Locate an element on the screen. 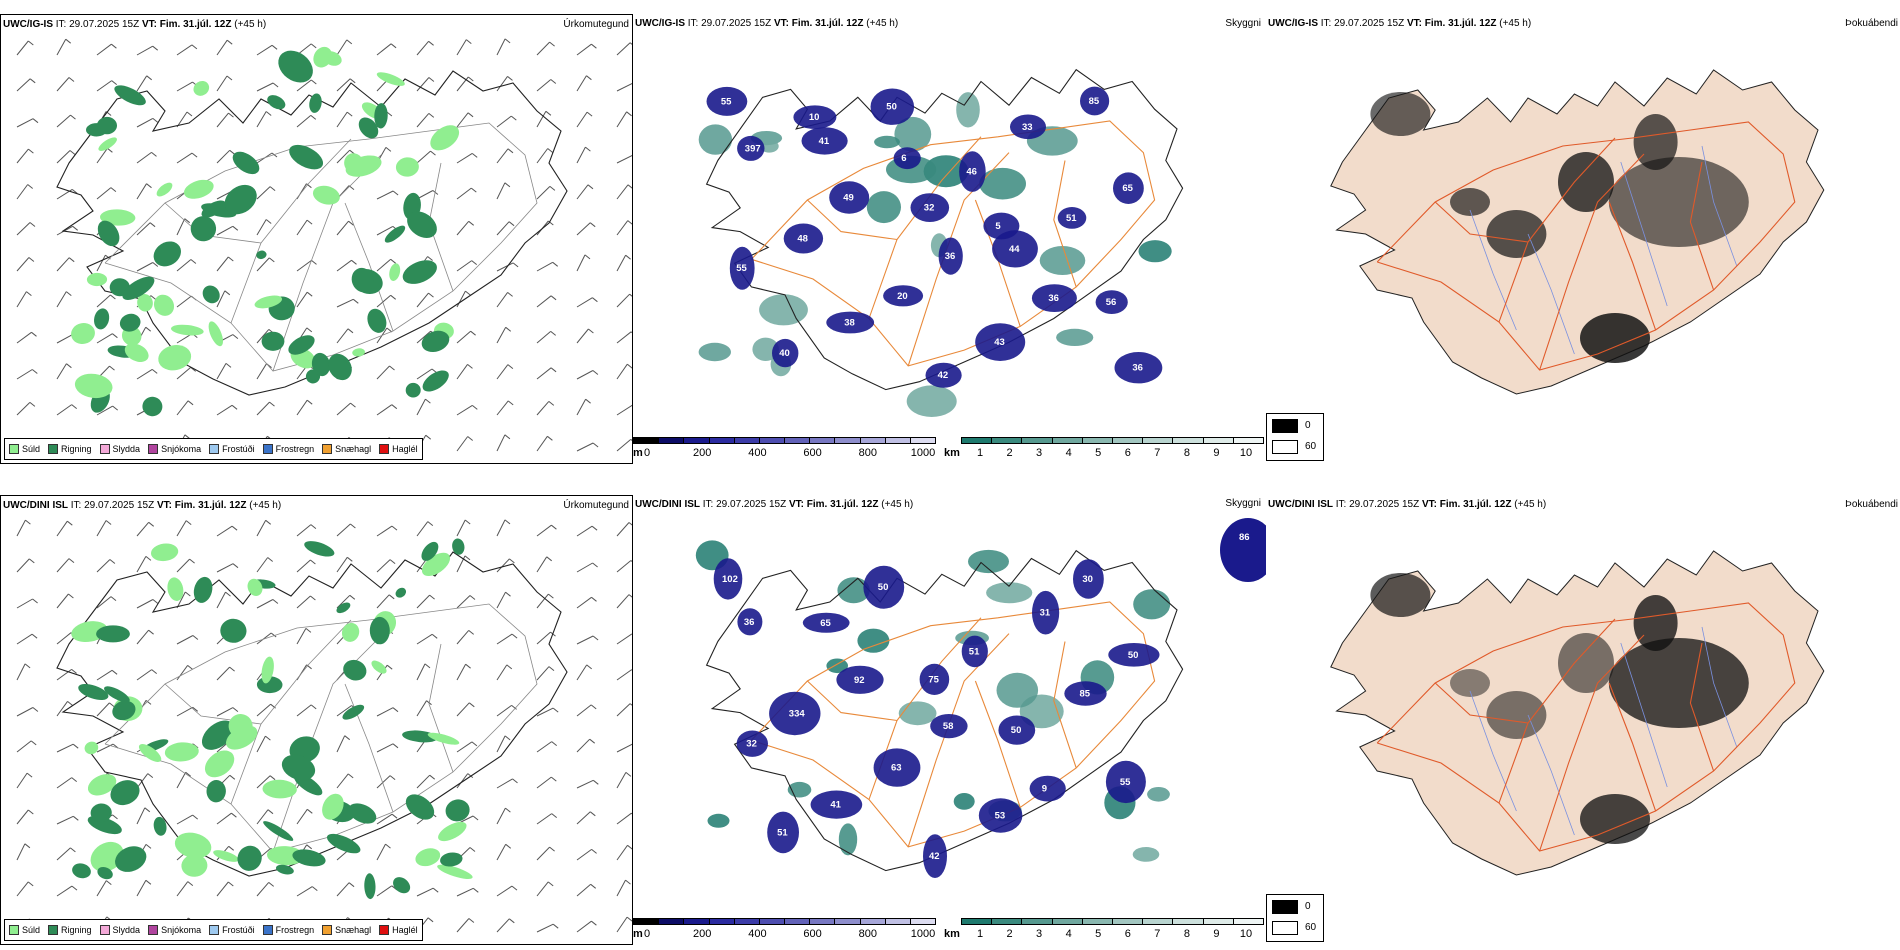  fog-areas is located at coordinates (1559, 227).